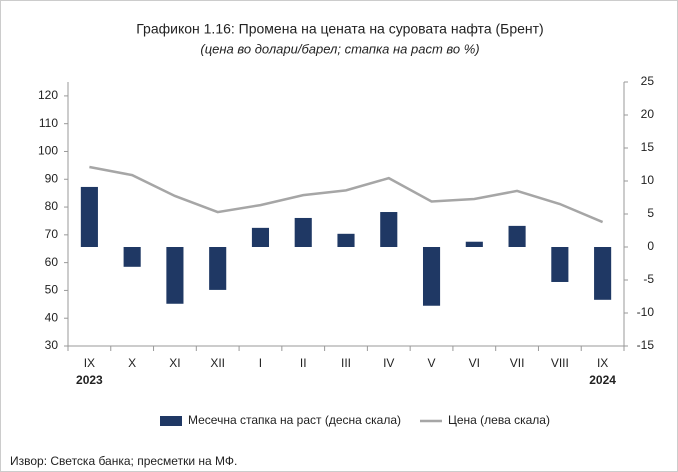 The height and width of the screenshot is (472, 678). Describe the element at coordinates (648, 180) in the screenshot. I see `y2-tick-label: 10` at that location.